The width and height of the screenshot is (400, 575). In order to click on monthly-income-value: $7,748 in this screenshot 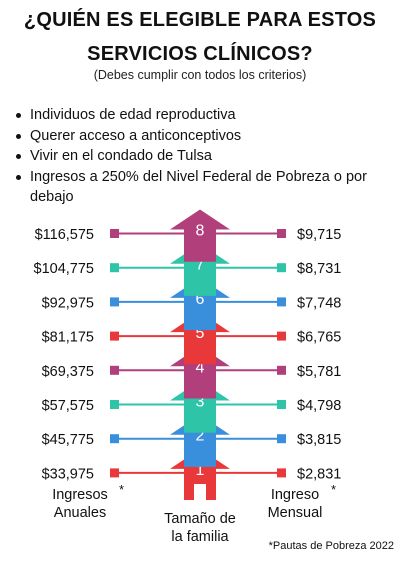, I will do `click(319, 303)`.